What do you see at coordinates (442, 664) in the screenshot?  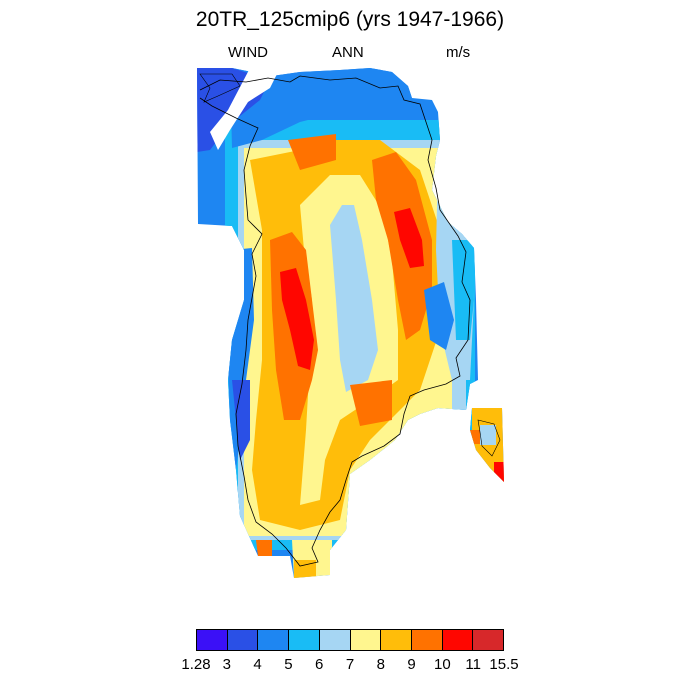 I see `colorbar-label: 10` at bounding box center [442, 664].